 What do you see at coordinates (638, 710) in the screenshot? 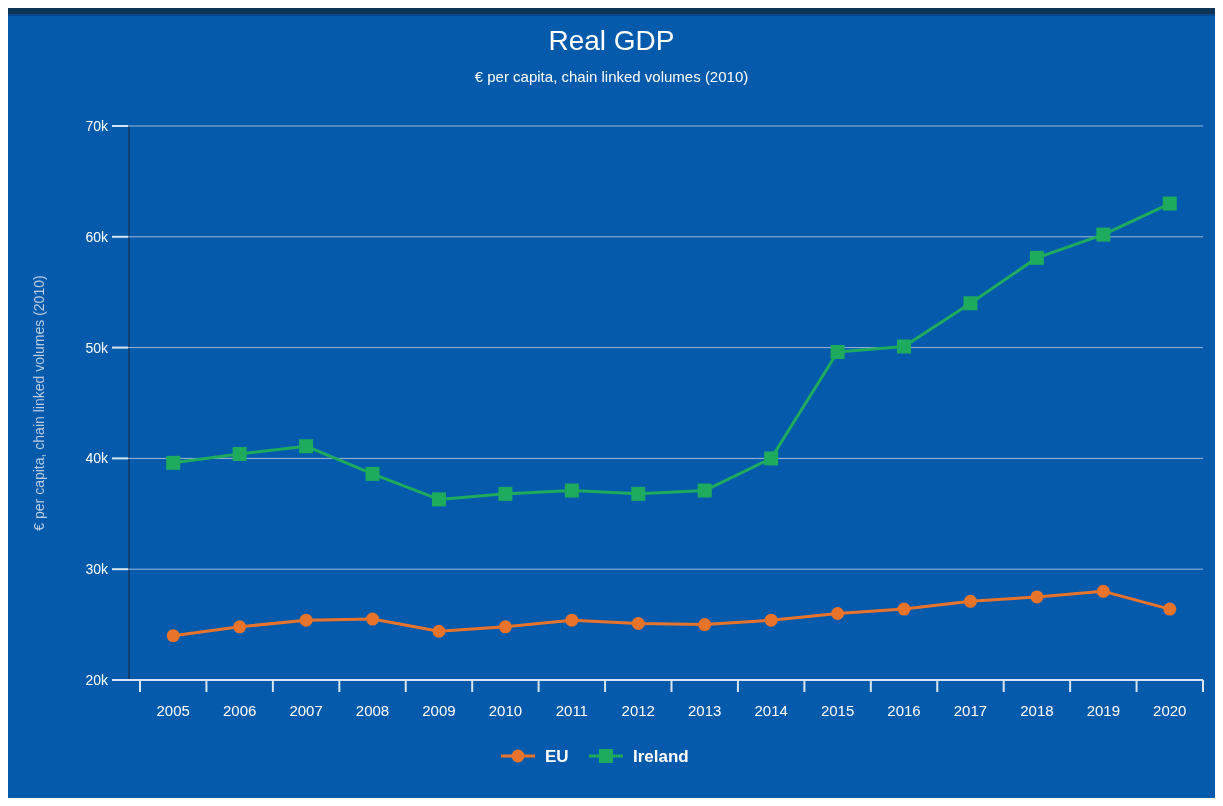
I see `x-tick-label: 2012` at bounding box center [638, 710].